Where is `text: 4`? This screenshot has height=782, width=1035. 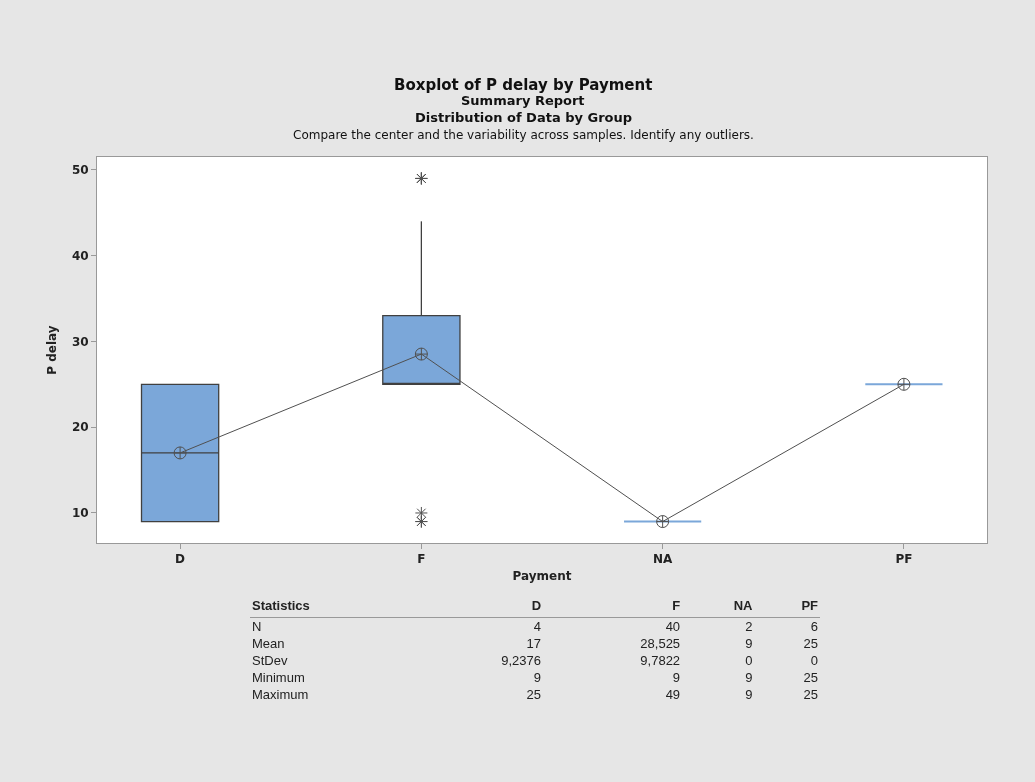
text: 4 is located at coordinates (537, 626).